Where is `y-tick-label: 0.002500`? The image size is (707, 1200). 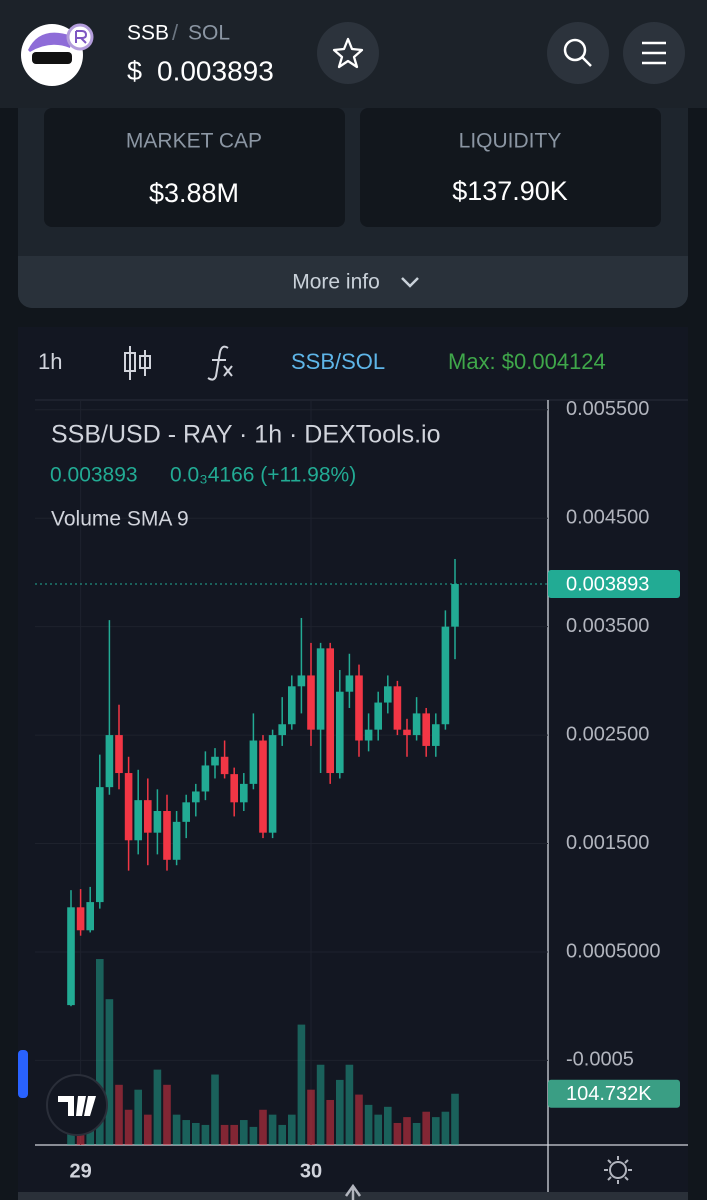 y-tick-label: 0.002500 is located at coordinates (607, 734).